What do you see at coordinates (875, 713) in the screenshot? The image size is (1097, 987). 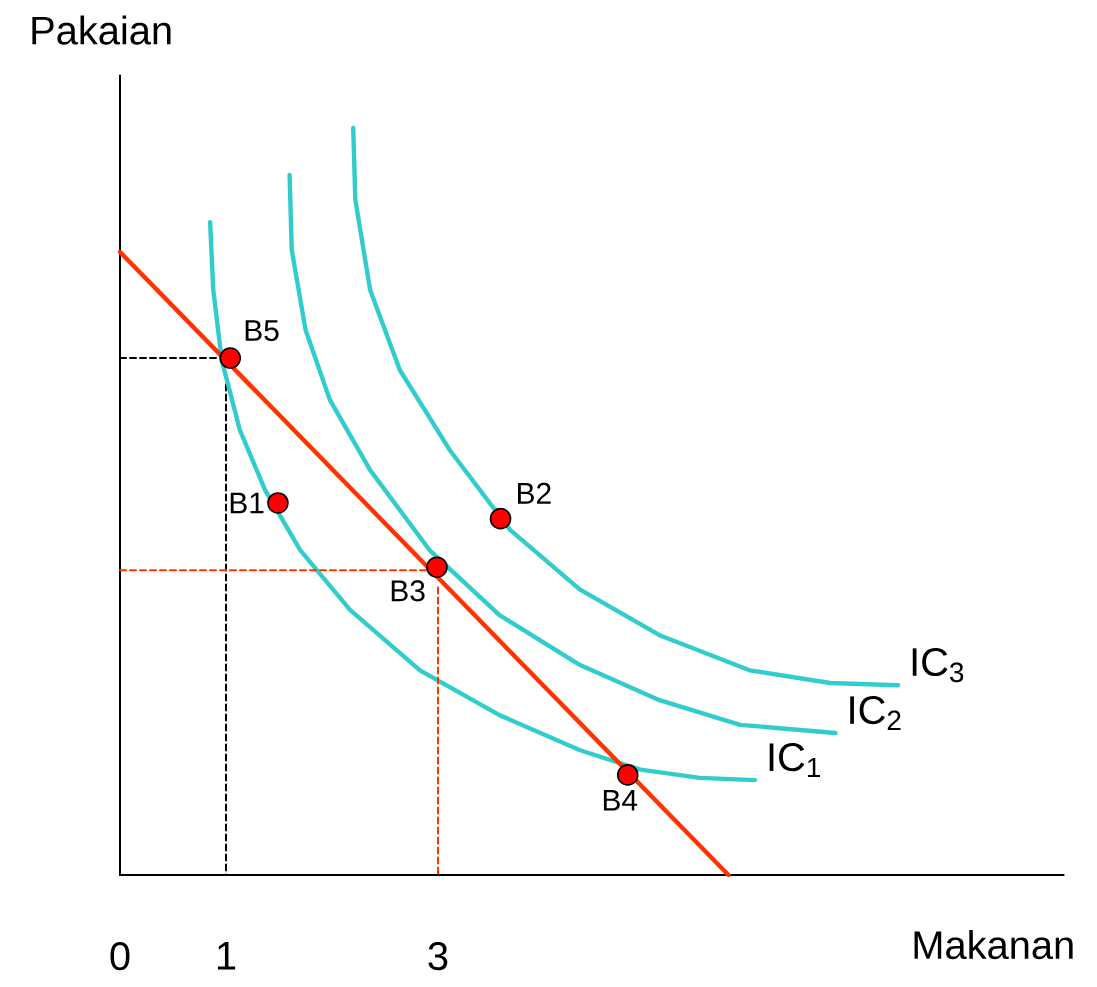 I see `series-label: IC$_{2}$` at bounding box center [875, 713].